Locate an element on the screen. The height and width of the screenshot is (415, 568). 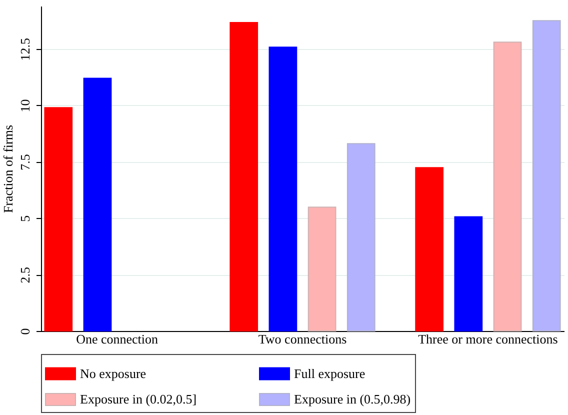
x-tick-label: Three or more connections is located at coordinates (488, 339).